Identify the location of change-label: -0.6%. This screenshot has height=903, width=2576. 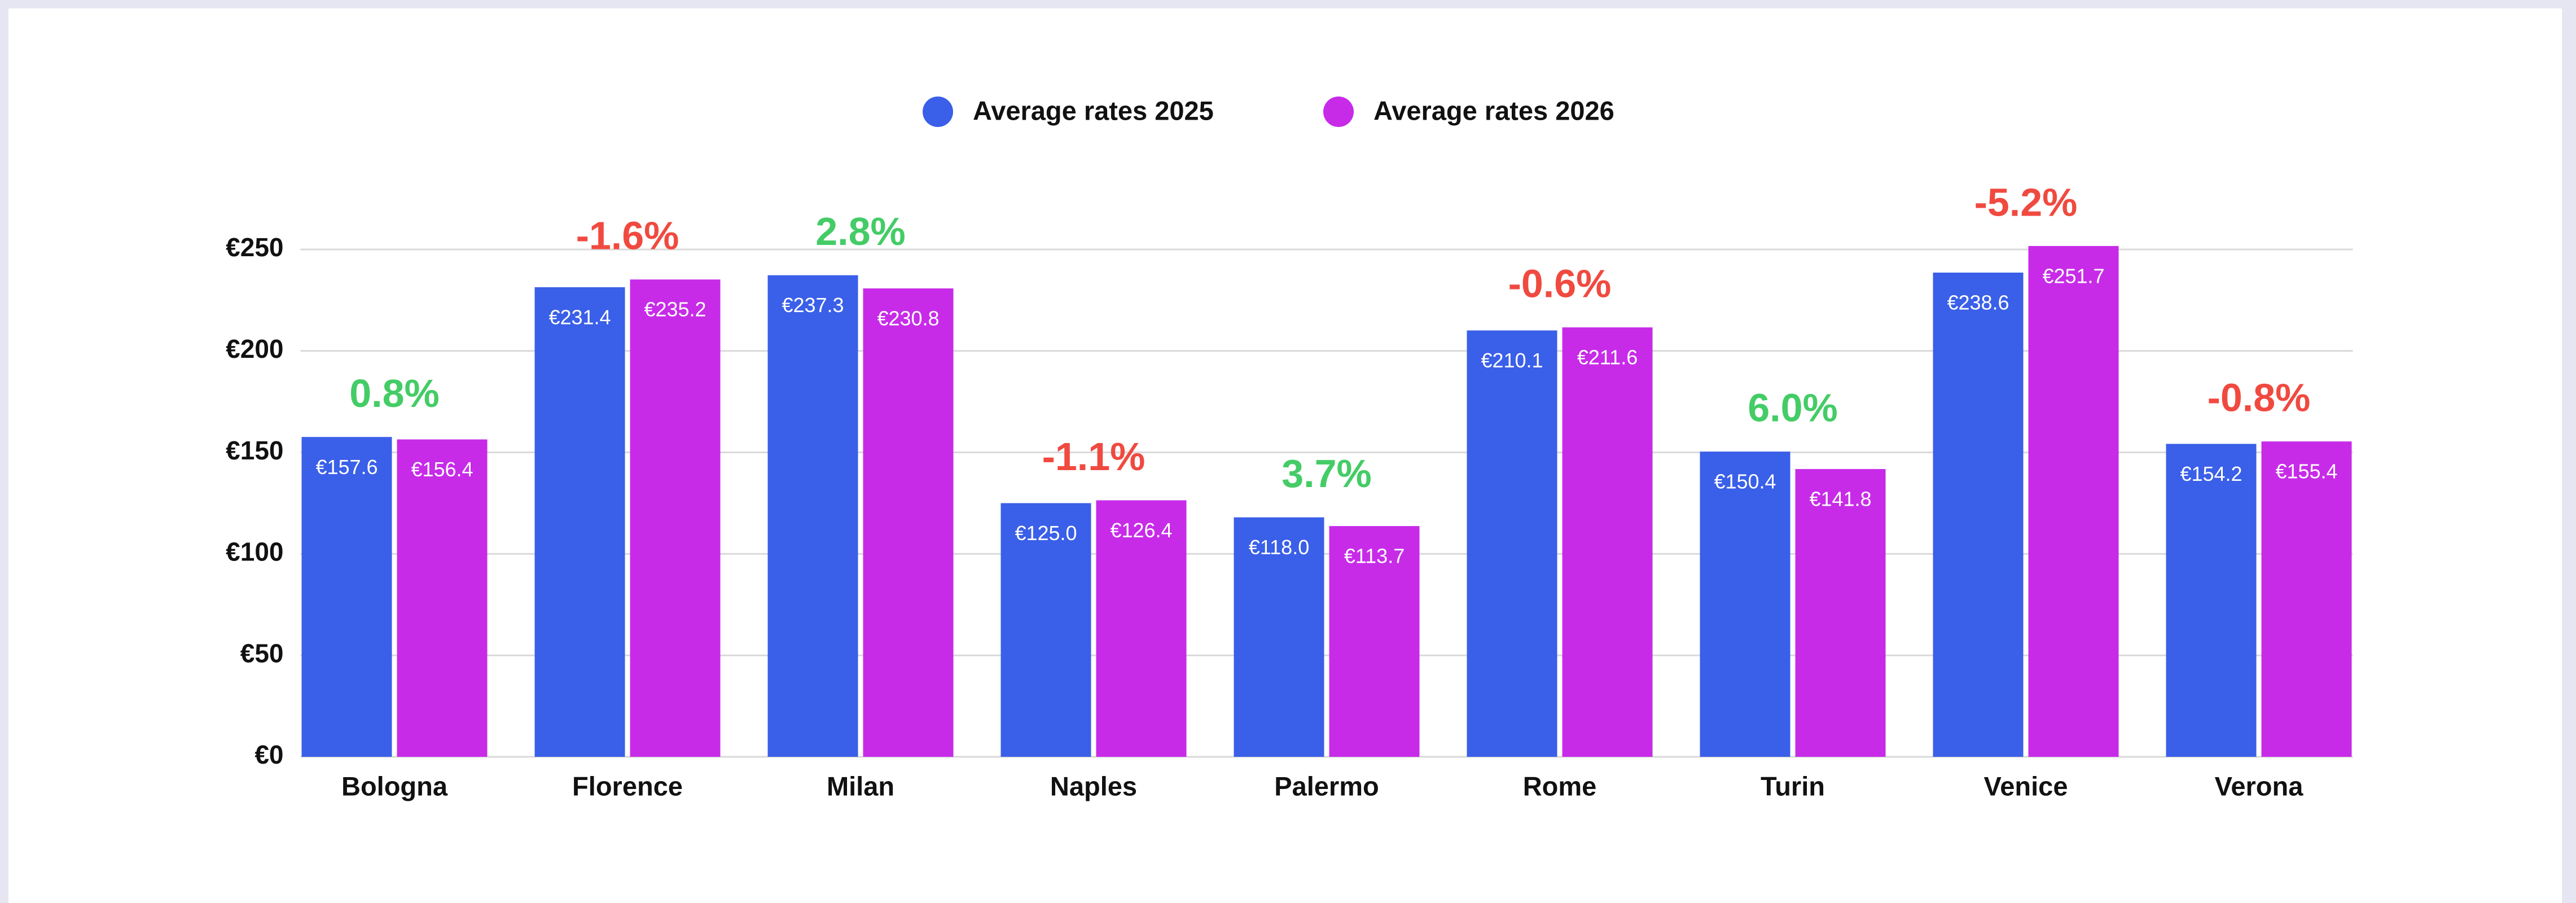
(1560, 284).